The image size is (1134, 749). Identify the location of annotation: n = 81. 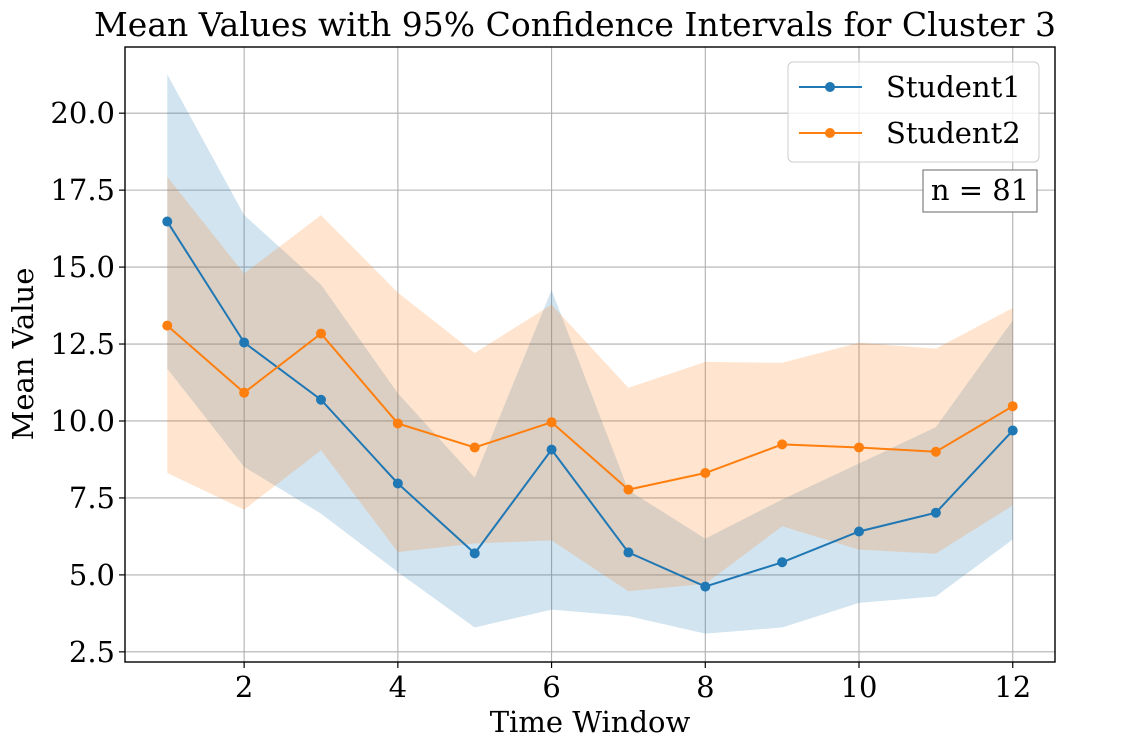
(980, 191).